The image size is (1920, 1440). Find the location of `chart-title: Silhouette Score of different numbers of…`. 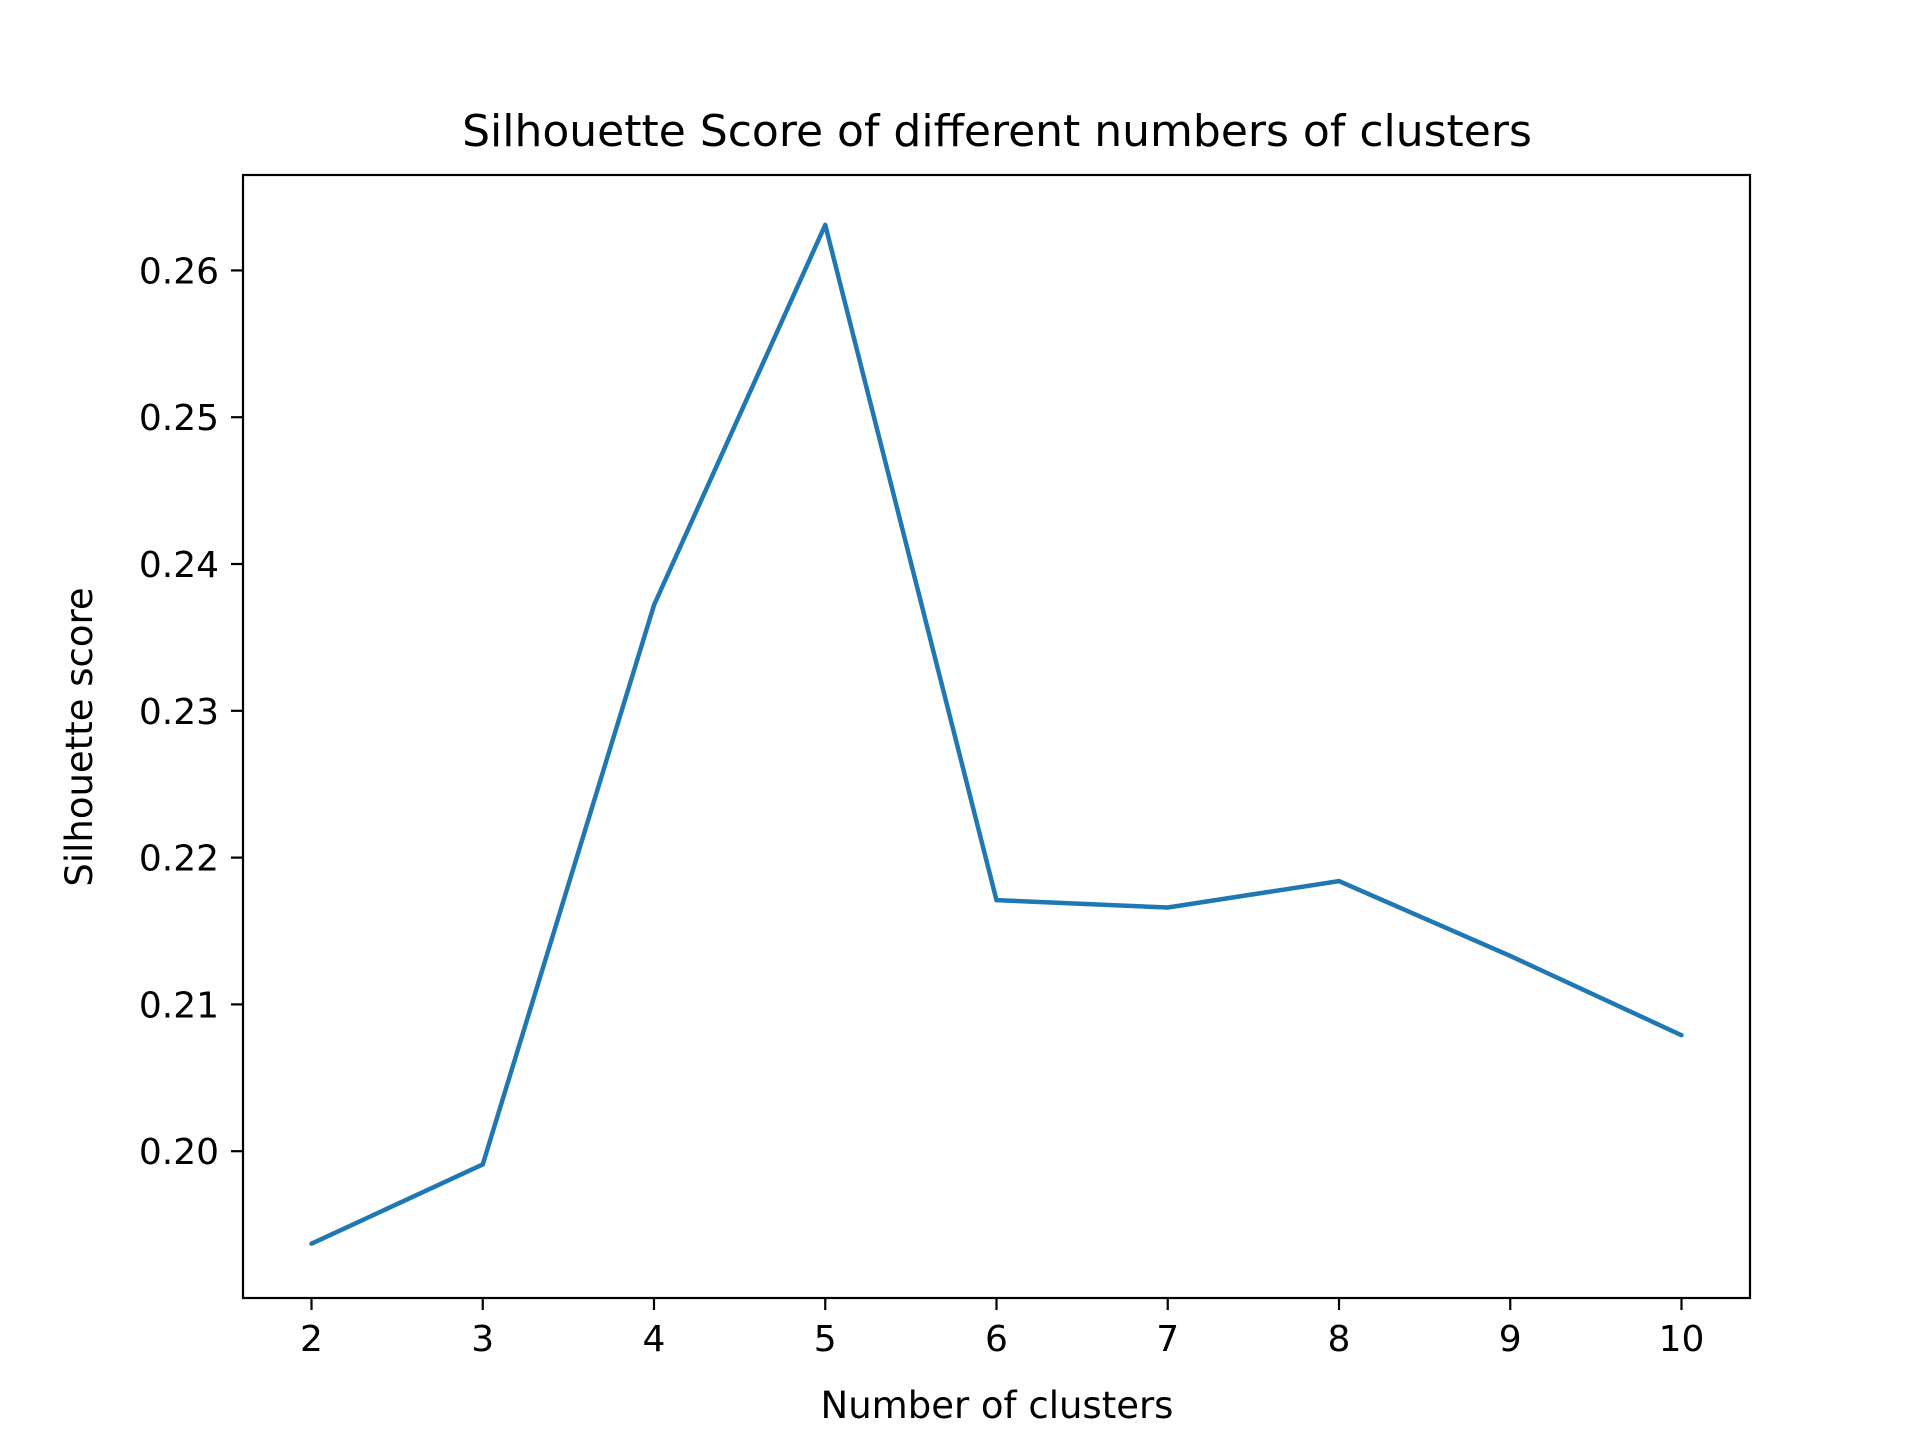

chart-title: Silhouette Score of different numbers of… is located at coordinates (997, 131).